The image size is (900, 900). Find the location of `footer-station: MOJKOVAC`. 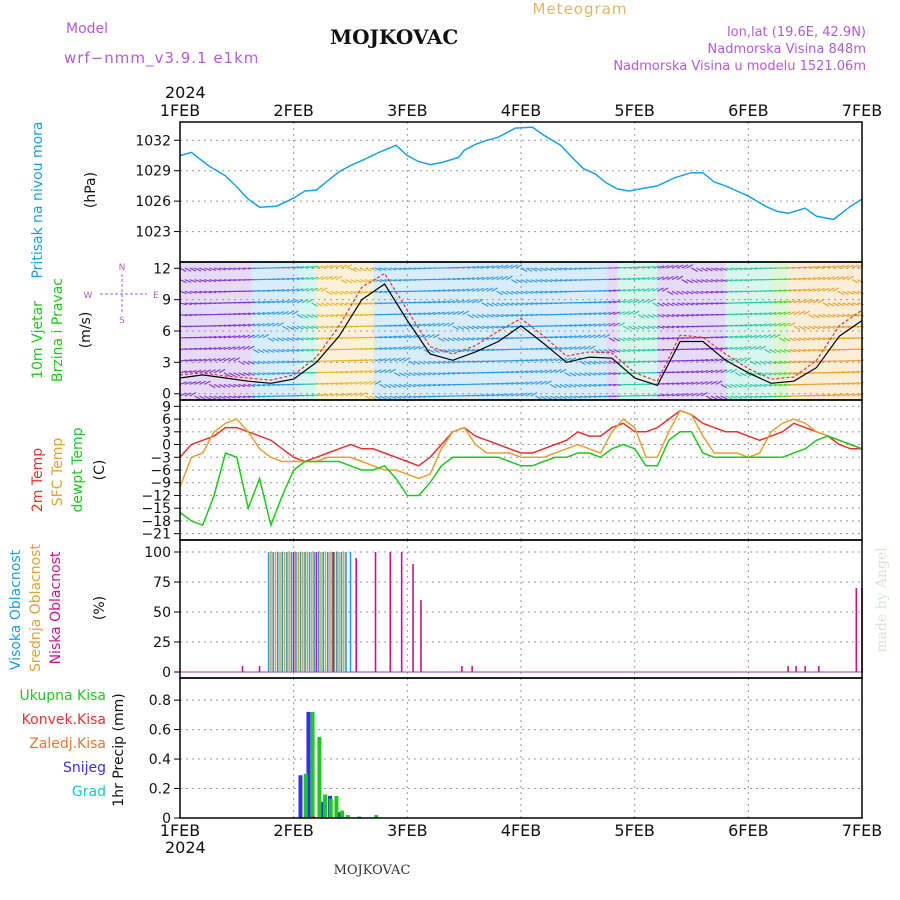

footer-station: MOJKOVAC is located at coordinates (372, 870).